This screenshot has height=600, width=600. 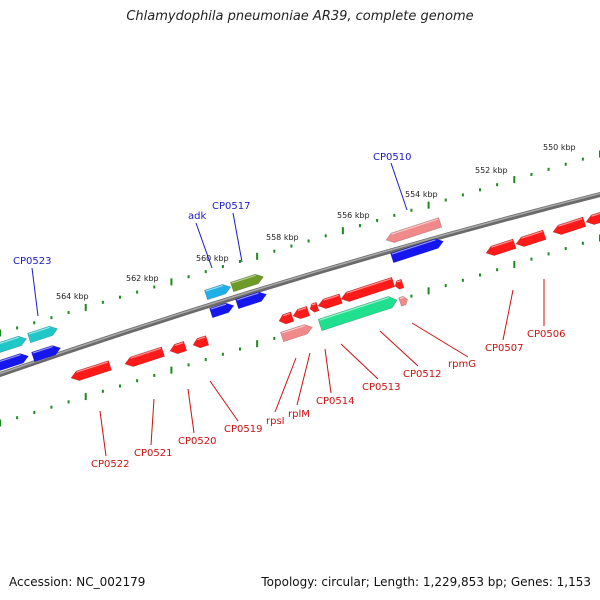 What do you see at coordinates (532, 234) in the screenshot?
I see `gene-cp0506-shine` at bounding box center [532, 234].